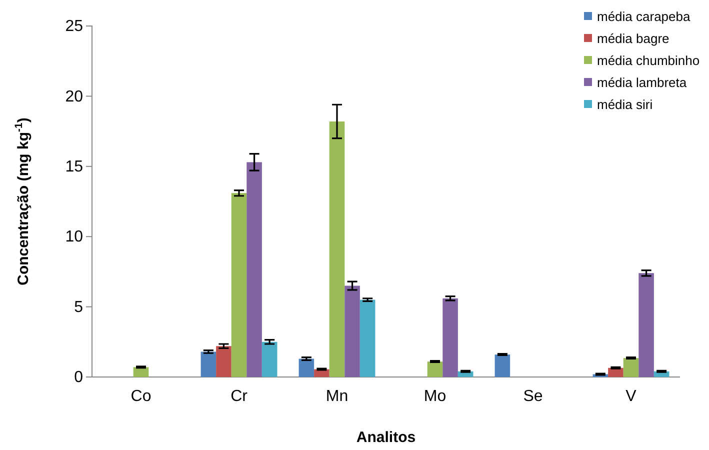  I want to click on x-tick-label: Mo, so click(435, 396).